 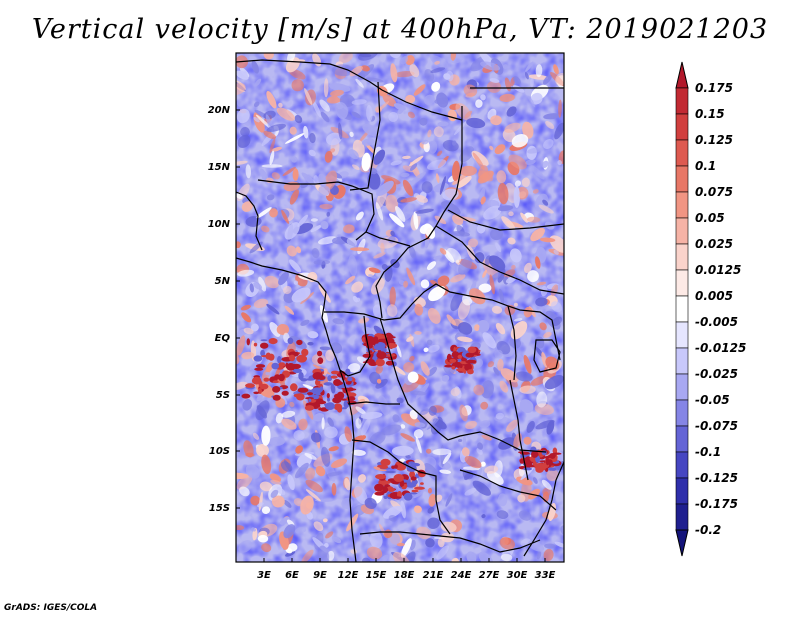 What do you see at coordinates (716, 322) in the screenshot?
I see `colorbar-label: -0.005` at bounding box center [716, 322].